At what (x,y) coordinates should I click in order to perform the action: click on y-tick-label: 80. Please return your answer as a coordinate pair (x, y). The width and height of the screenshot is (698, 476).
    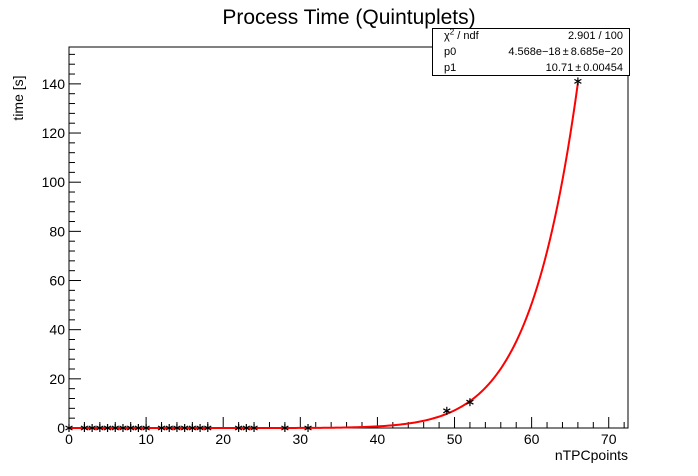
    Looking at the image, I should click on (57, 231).